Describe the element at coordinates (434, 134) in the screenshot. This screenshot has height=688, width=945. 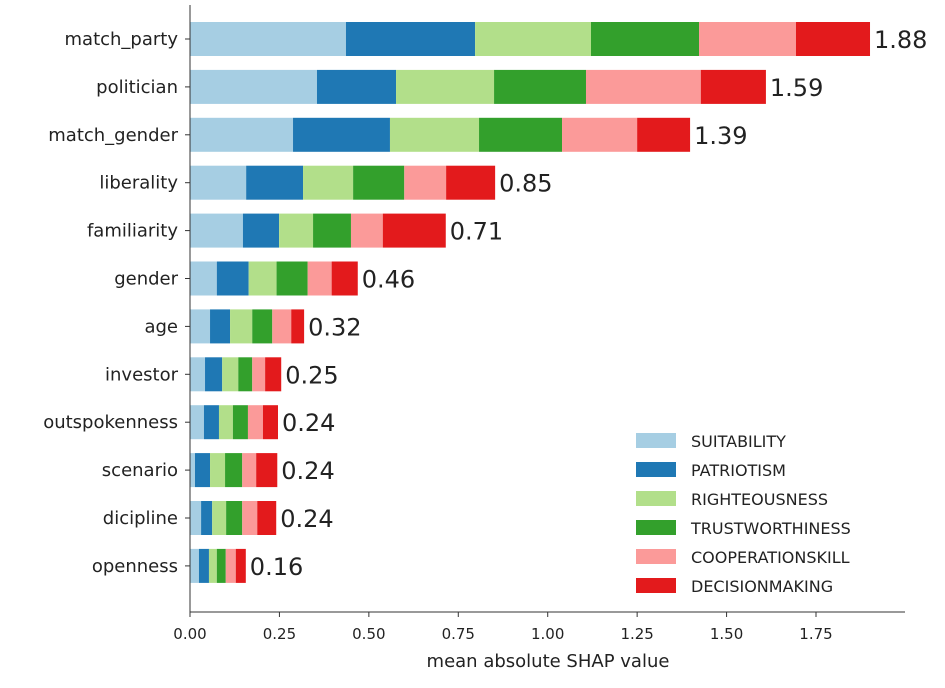
I see `bar-segment-match_gender-righteousness` at that location.